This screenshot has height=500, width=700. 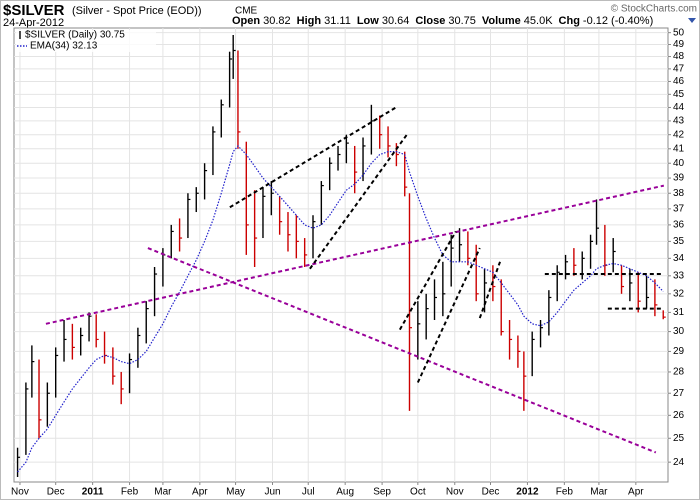 I want to click on y-tick-label: 42, so click(x=679, y=134).